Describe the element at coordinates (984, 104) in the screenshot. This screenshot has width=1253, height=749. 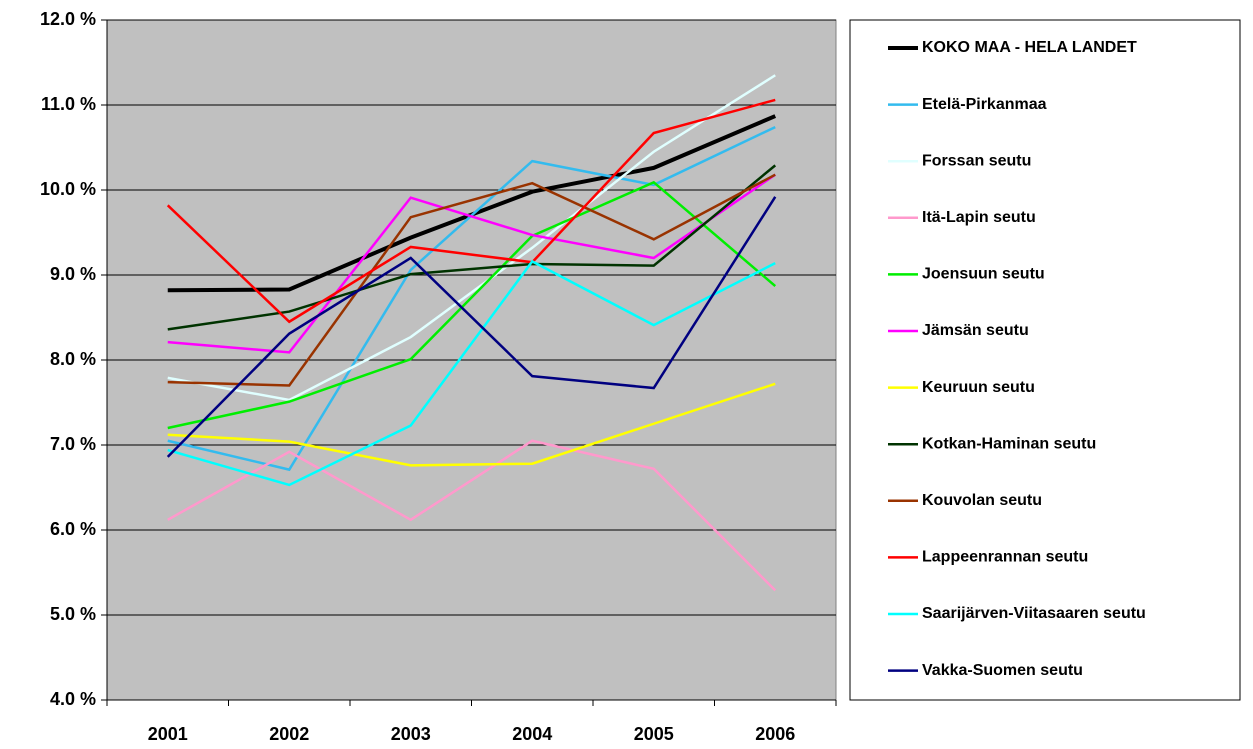
I see `legend-label: Etelä-Pirkanmaa` at that location.